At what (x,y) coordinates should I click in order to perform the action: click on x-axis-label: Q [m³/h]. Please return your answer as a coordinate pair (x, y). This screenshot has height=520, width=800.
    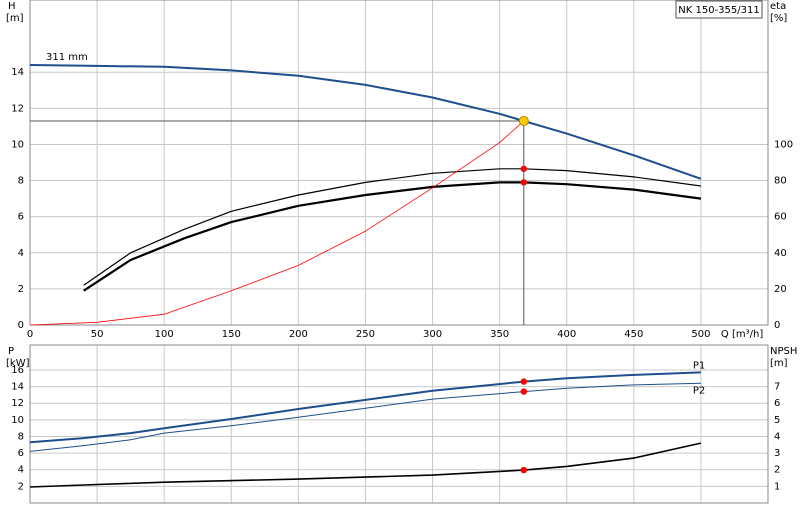
    Looking at the image, I should click on (742, 334).